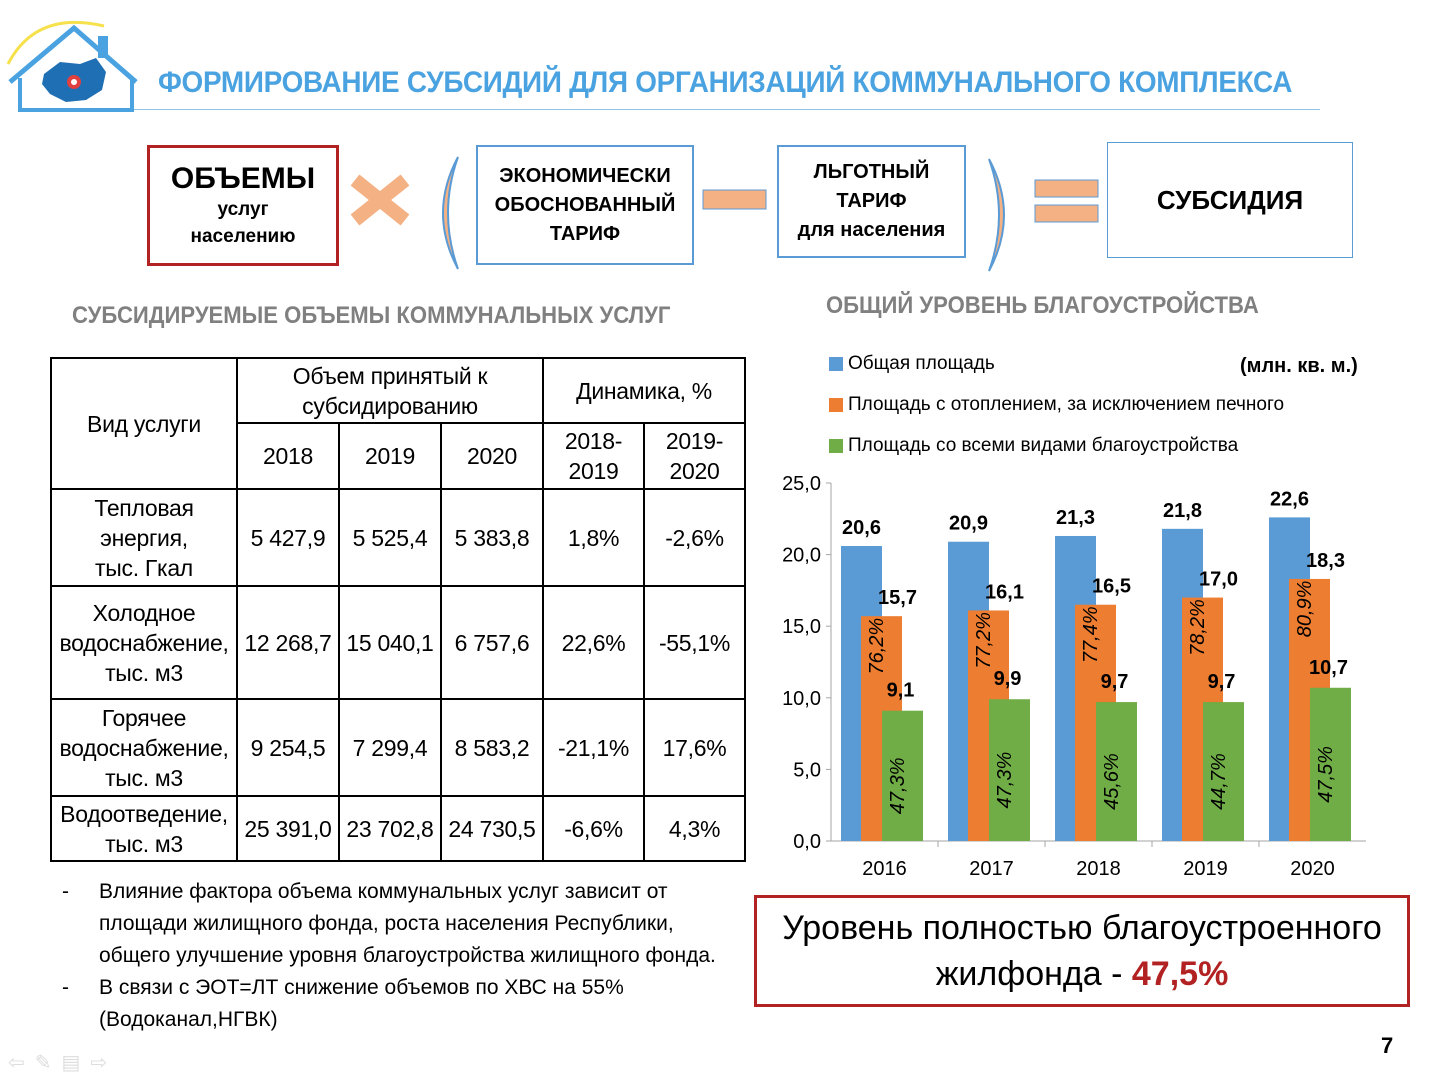 This screenshot has height=1075, width=1442. What do you see at coordinates (1004, 592) in the screenshot?
I see `data-label: 16,1` at bounding box center [1004, 592].